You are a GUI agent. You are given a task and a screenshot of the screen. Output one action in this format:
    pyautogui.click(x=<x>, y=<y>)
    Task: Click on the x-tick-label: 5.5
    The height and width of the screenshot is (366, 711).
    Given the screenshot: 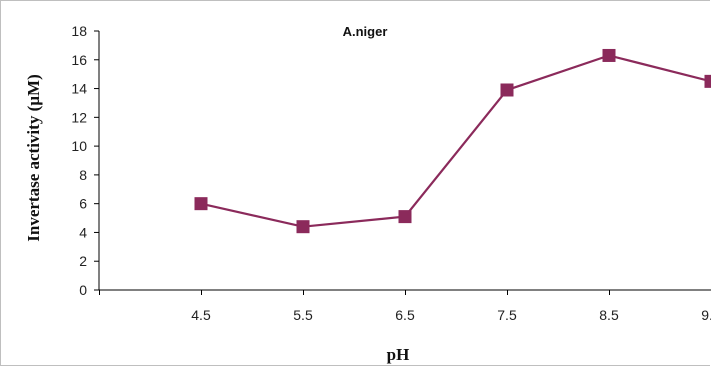 What is the action you would take?
    pyautogui.click(x=303, y=315)
    